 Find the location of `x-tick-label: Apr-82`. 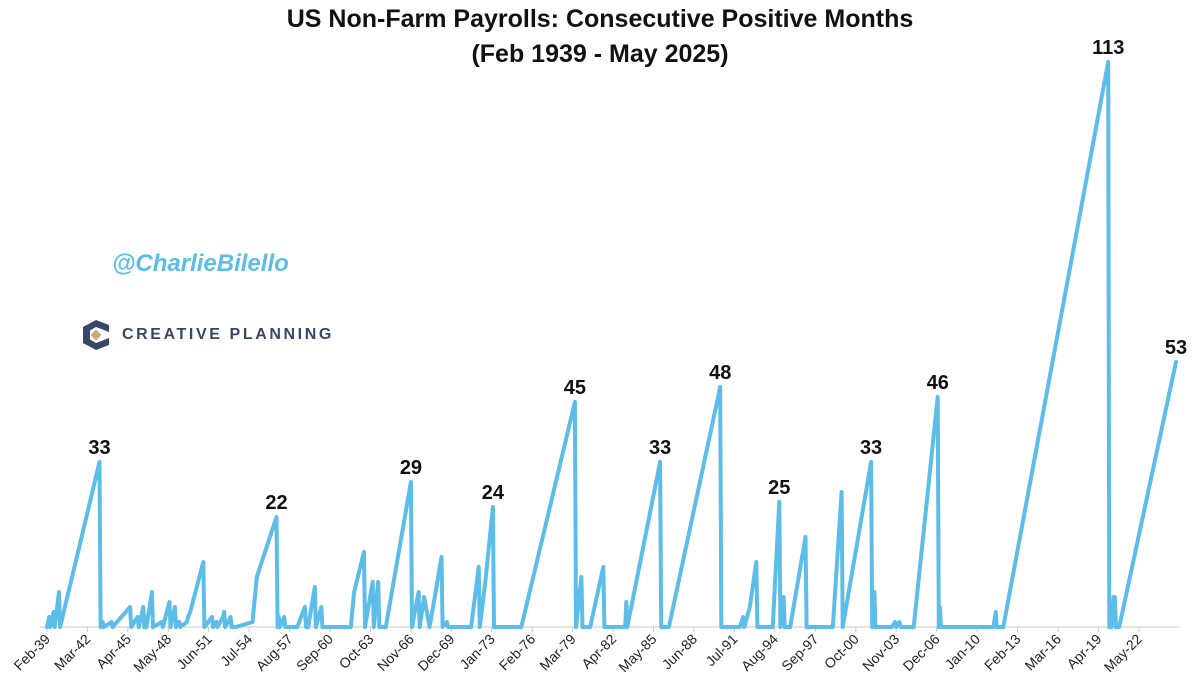

x-tick-label: Apr-82 is located at coordinates (598, 651).